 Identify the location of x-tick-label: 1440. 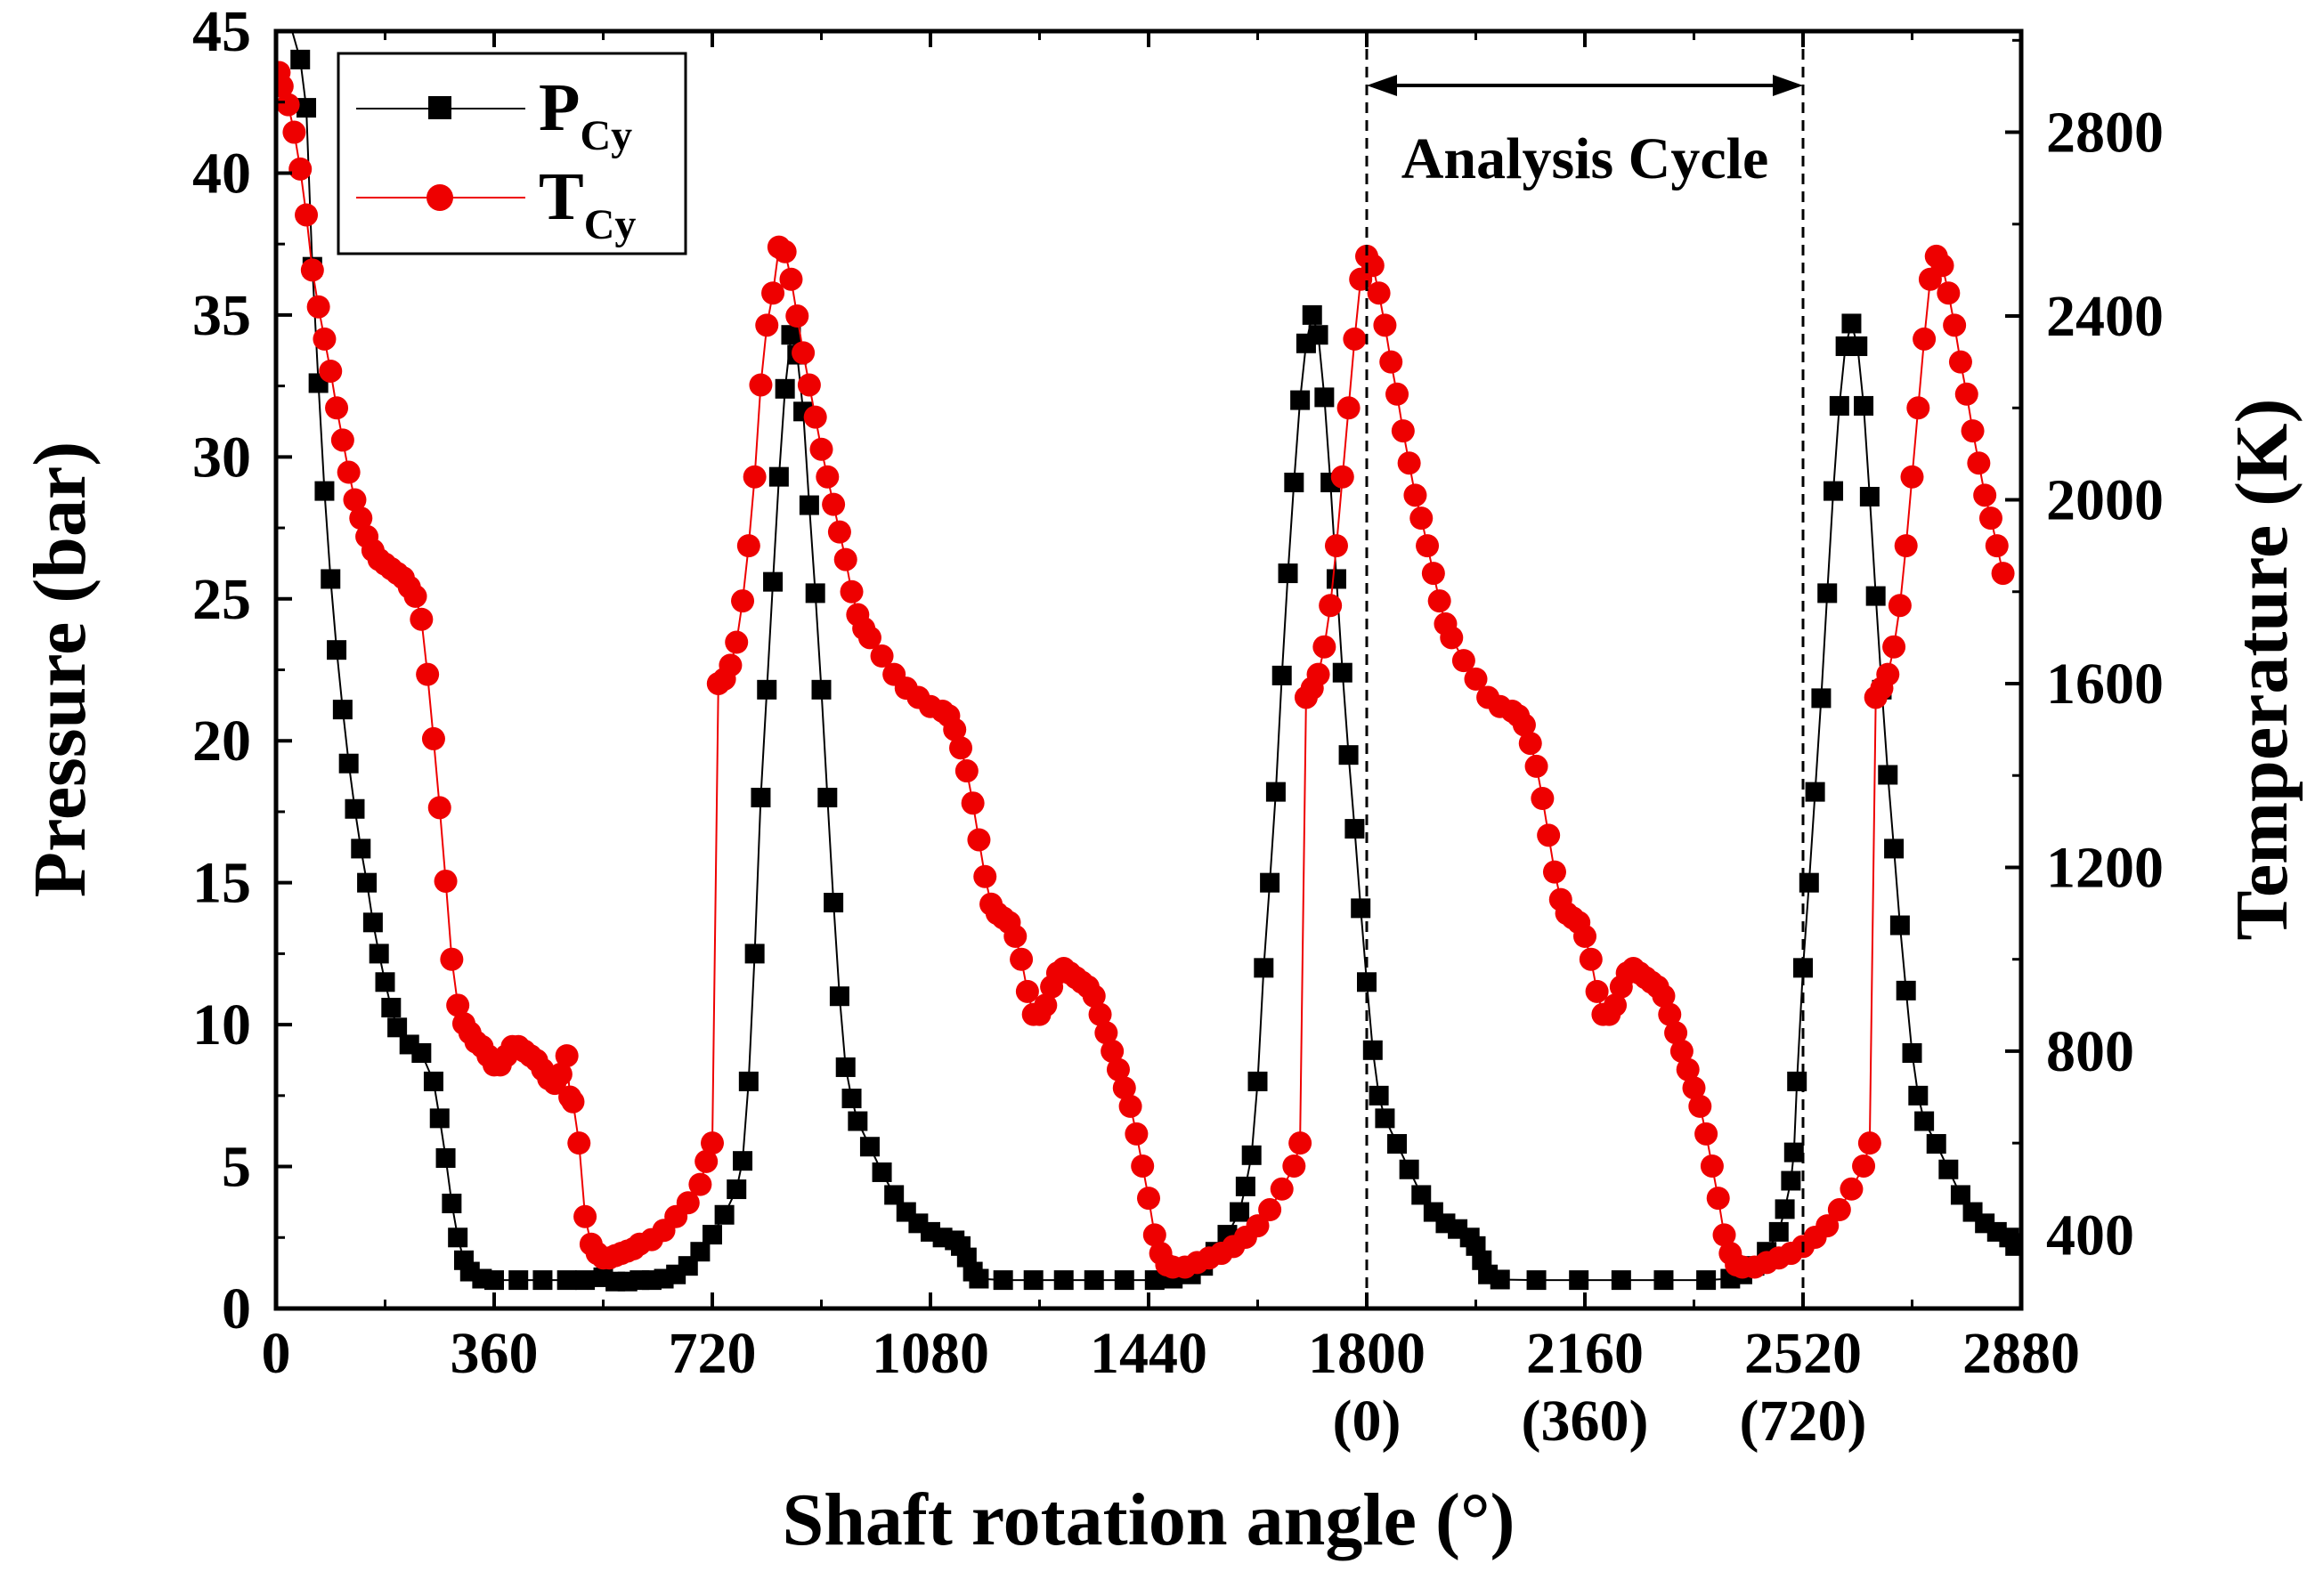
(1148, 1353).